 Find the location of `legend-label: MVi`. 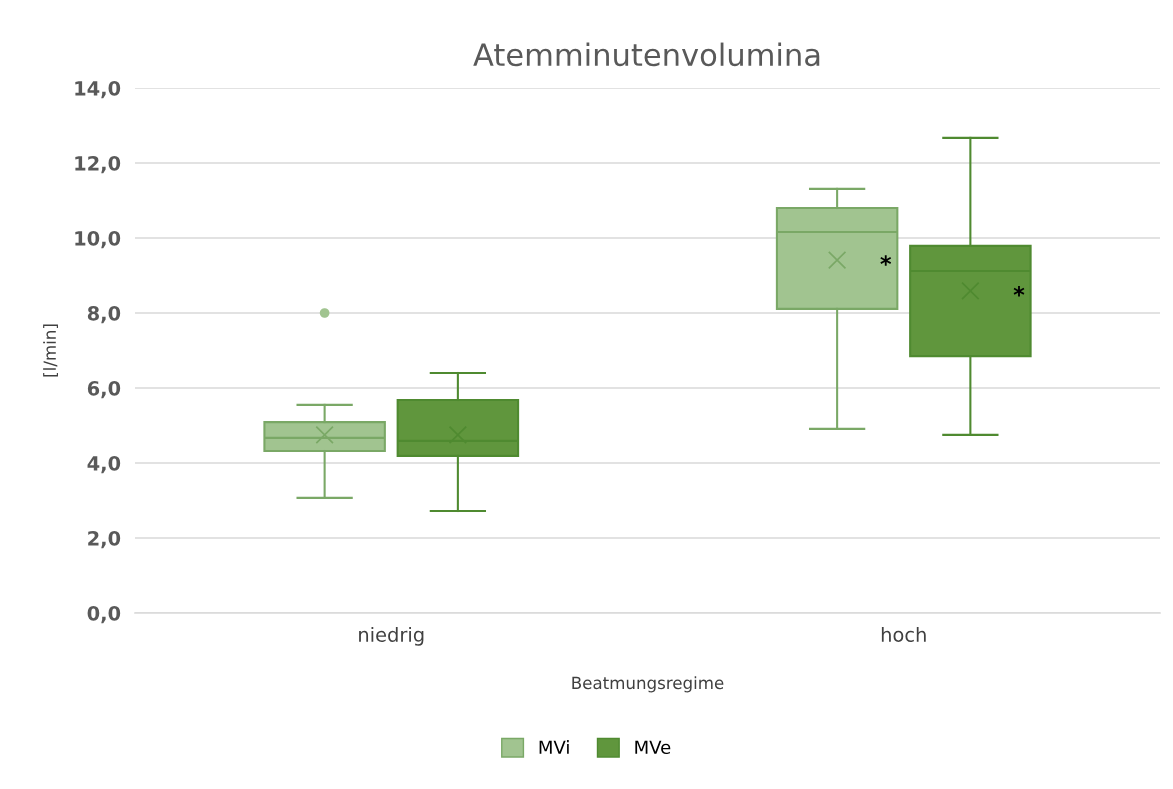

legend-label: MVi is located at coordinates (554, 747).